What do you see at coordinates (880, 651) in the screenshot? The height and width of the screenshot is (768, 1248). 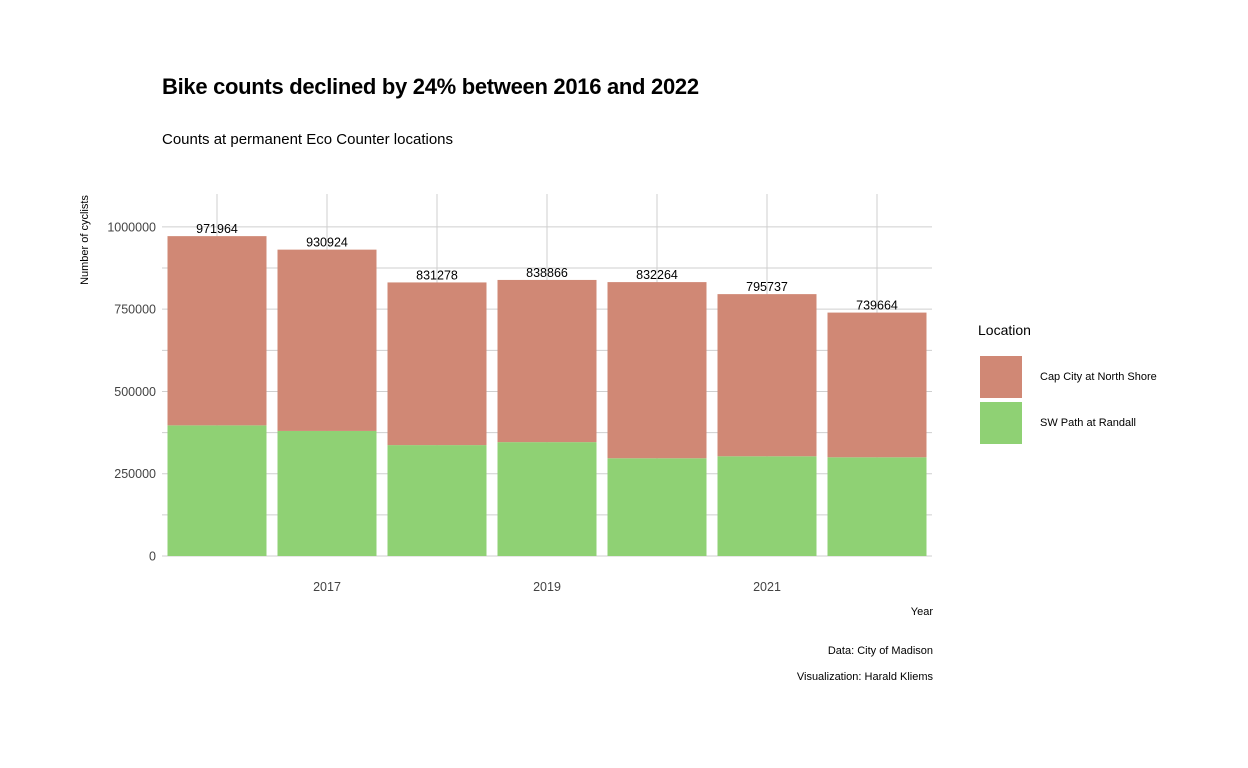 I see `data-source-caption: Data: City of Madison` at bounding box center [880, 651].